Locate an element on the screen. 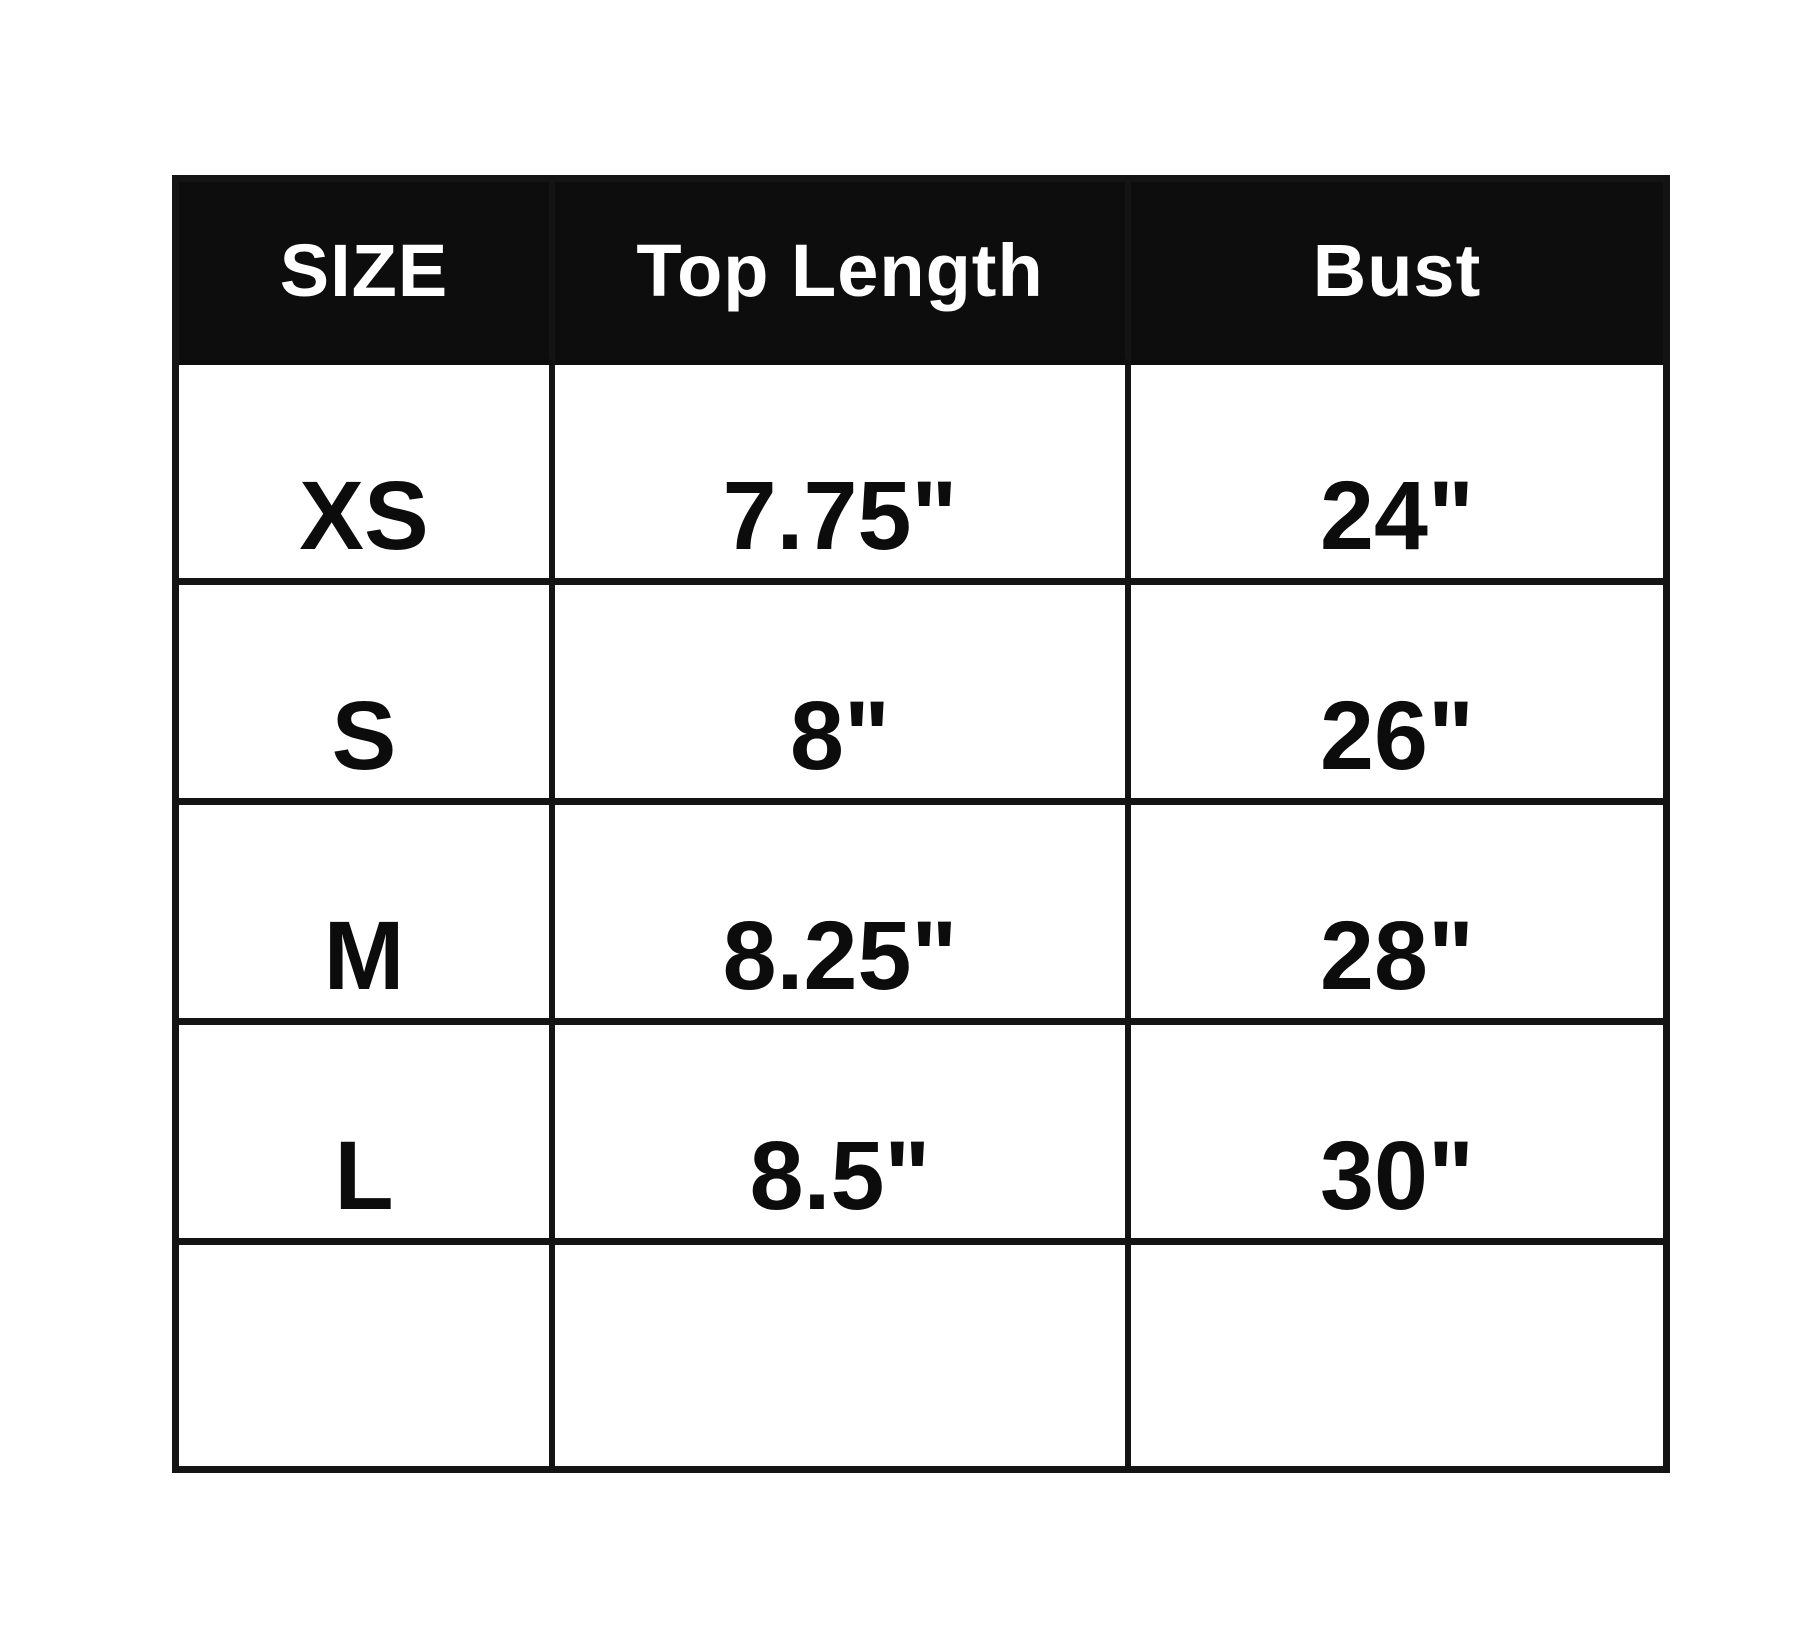 The height and width of the screenshot is (1631, 1800). column-header-size: SIZE is located at coordinates (367, 273).